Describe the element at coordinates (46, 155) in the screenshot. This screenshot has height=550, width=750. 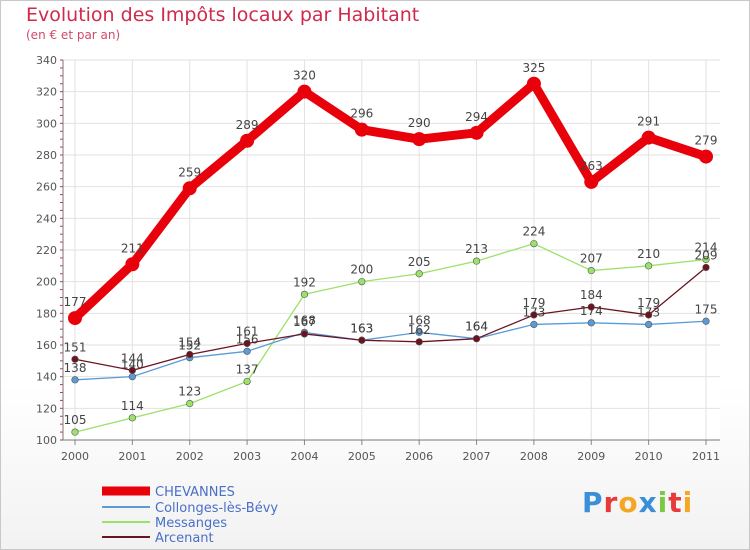
I see `y-tick-label: 280` at that location.